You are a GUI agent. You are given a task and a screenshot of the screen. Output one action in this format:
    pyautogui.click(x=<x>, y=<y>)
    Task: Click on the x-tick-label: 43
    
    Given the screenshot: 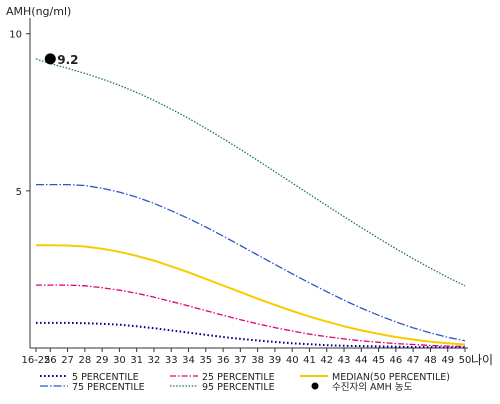 What is the action you would take?
    pyautogui.click(x=344, y=360)
    